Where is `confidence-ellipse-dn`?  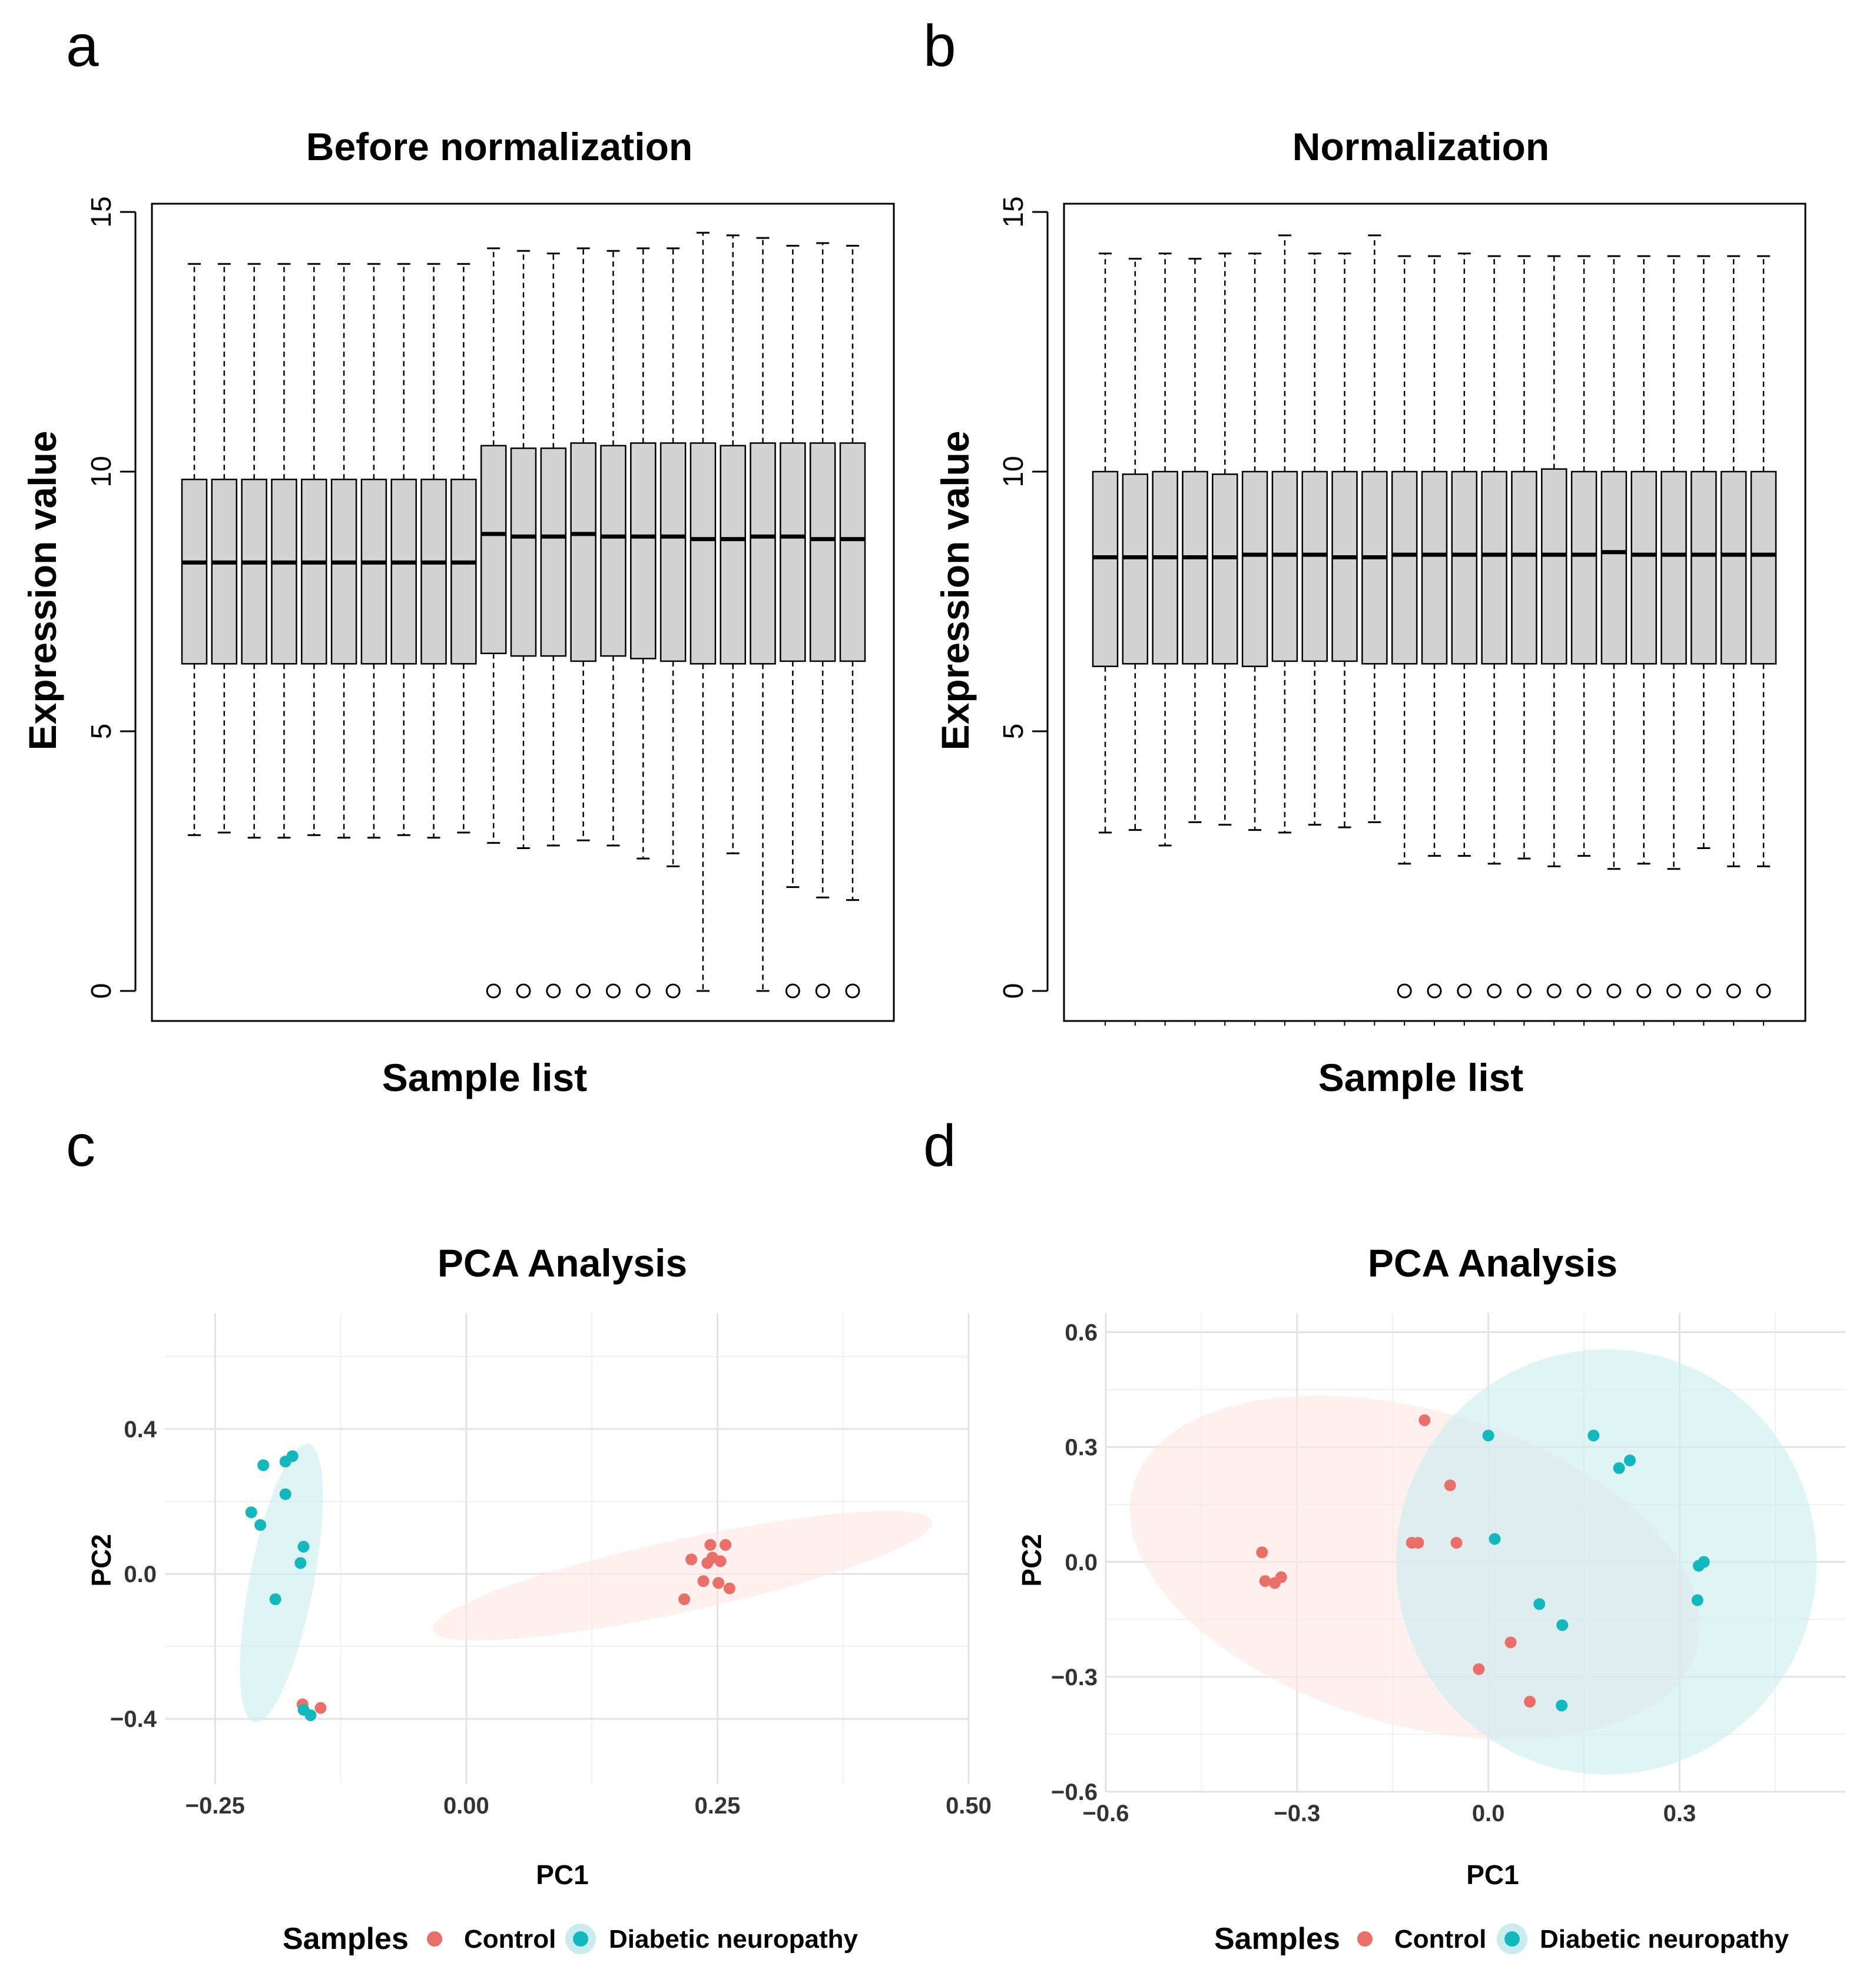 confidence-ellipse-dn is located at coordinates (1607, 1562).